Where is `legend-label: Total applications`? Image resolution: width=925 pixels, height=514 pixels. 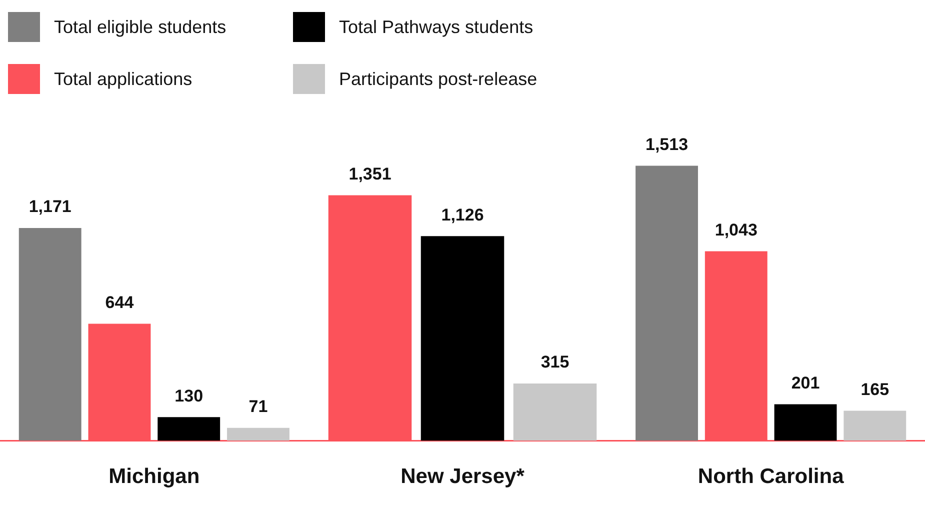
legend-label: Total applications is located at coordinates (123, 79).